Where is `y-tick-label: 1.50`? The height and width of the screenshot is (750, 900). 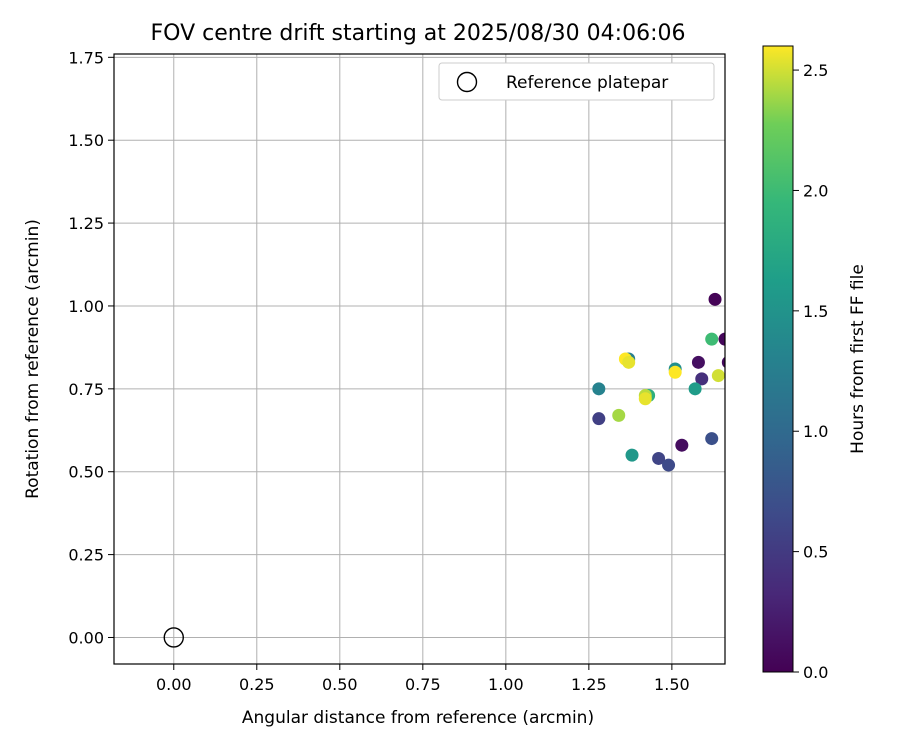
y-tick-label: 1.50 is located at coordinates (86, 140).